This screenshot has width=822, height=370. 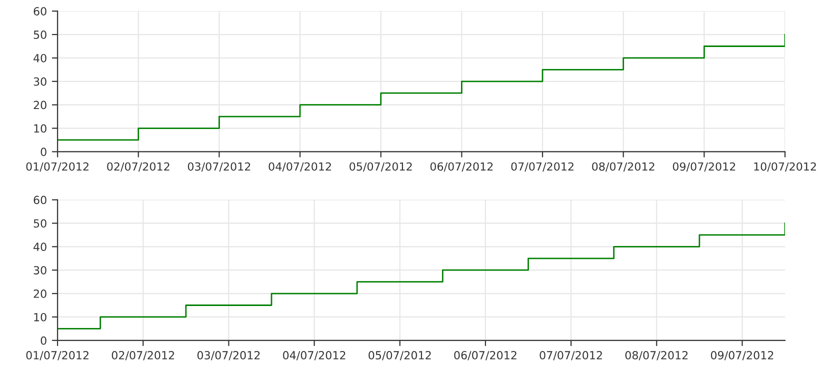 What do you see at coordinates (785, 167) in the screenshot?
I see `x-tick-label: 10/07/2012` at bounding box center [785, 167].